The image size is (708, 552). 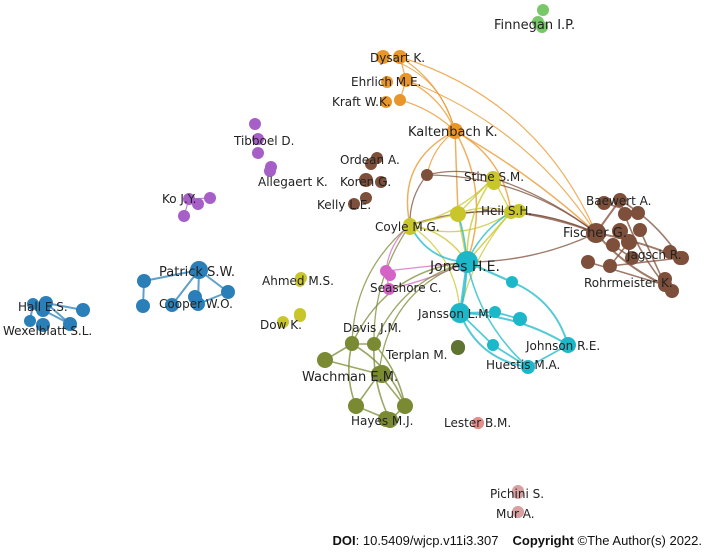 I want to click on author-label-dysart: Dysart K., so click(x=397, y=58).